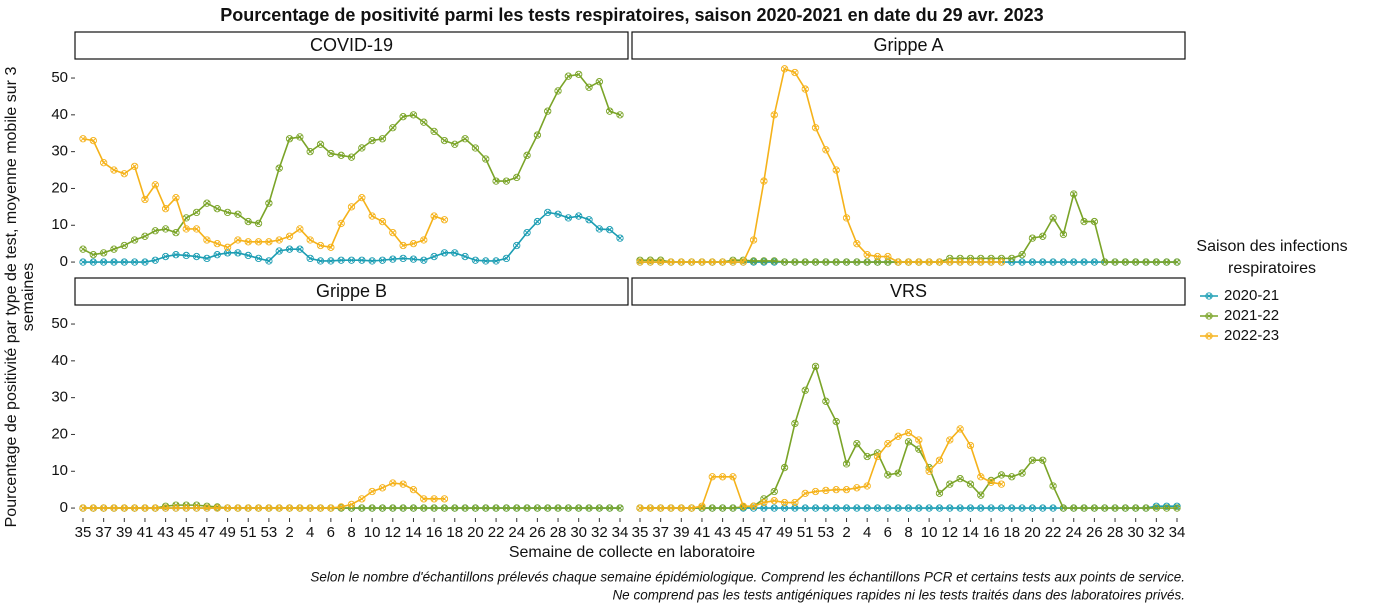 This screenshot has height=605, width=1381. What do you see at coordinates (269, 532) in the screenshot?
I see `x-tick-label: 53` at bounding box center [269, 532].